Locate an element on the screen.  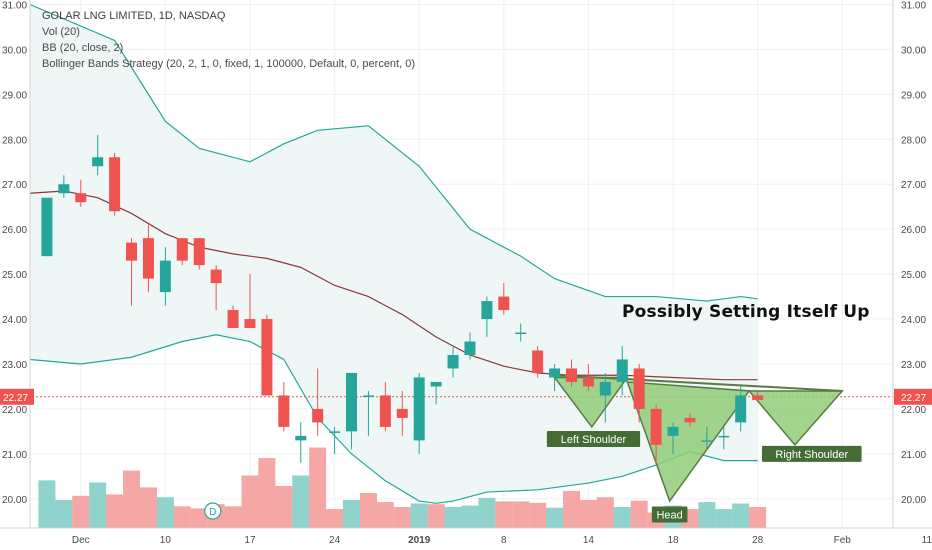
time-tick-label: 17 is located at coordinates (250, 540).